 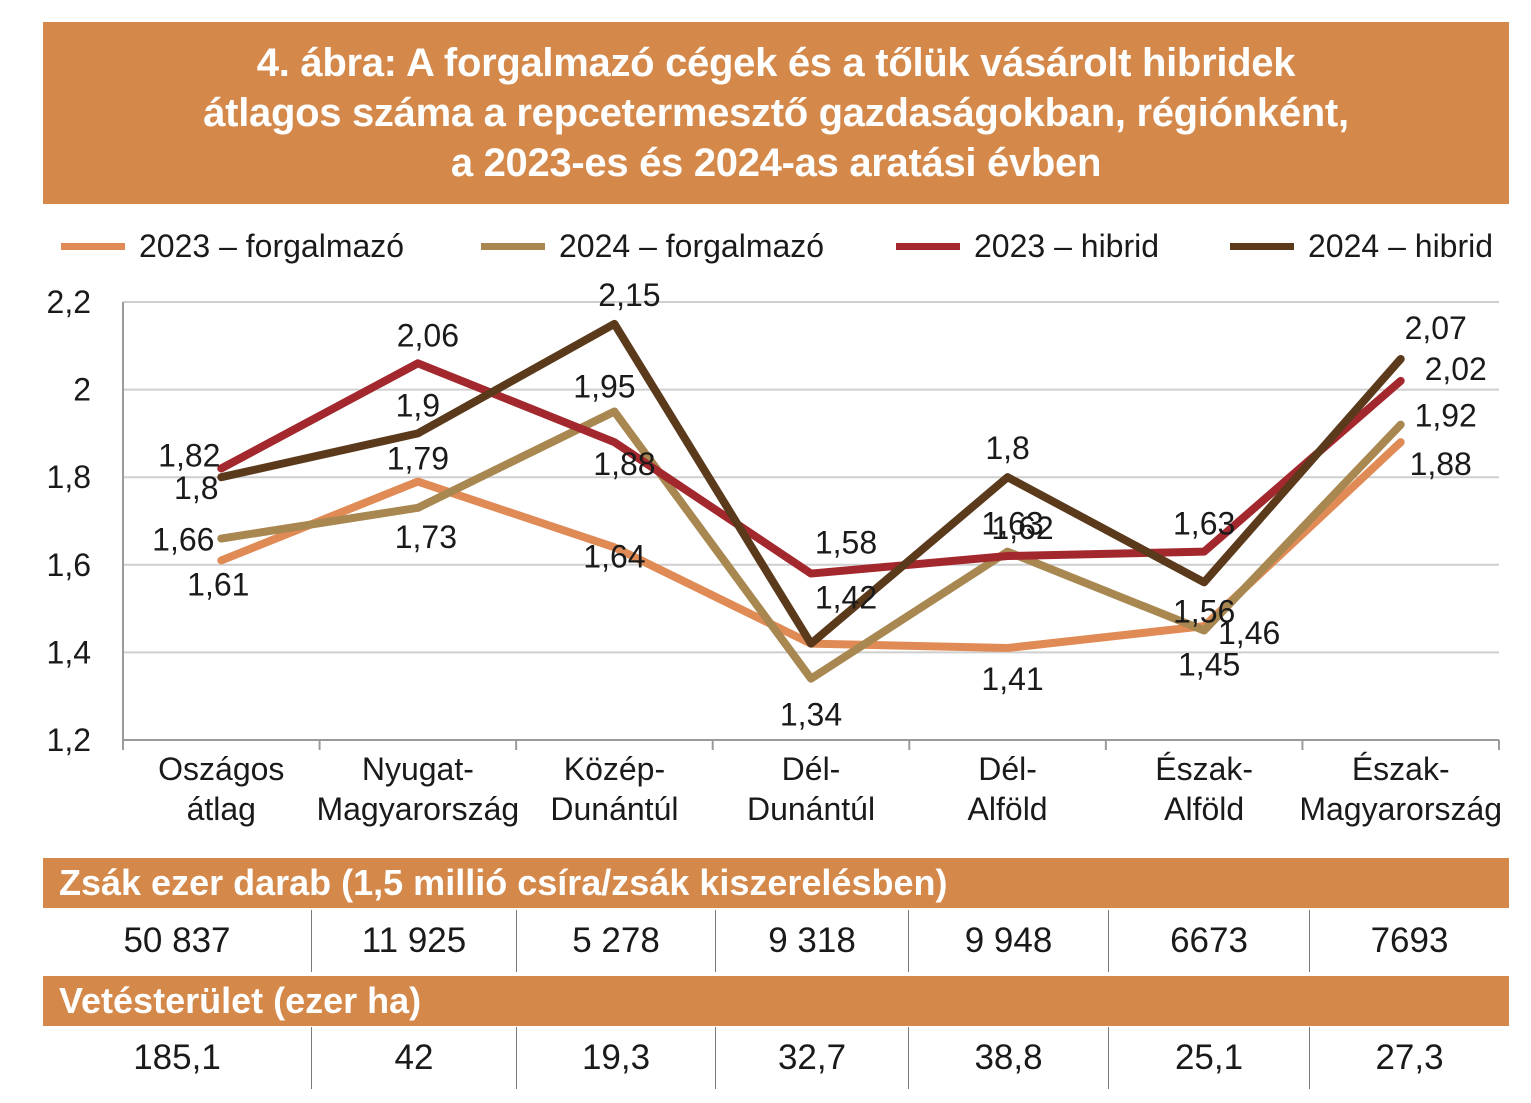 What do you see at coordinates (811, 715) in the screenshot?
I see `data-label: 1,34` at bounding box center [811, 715].